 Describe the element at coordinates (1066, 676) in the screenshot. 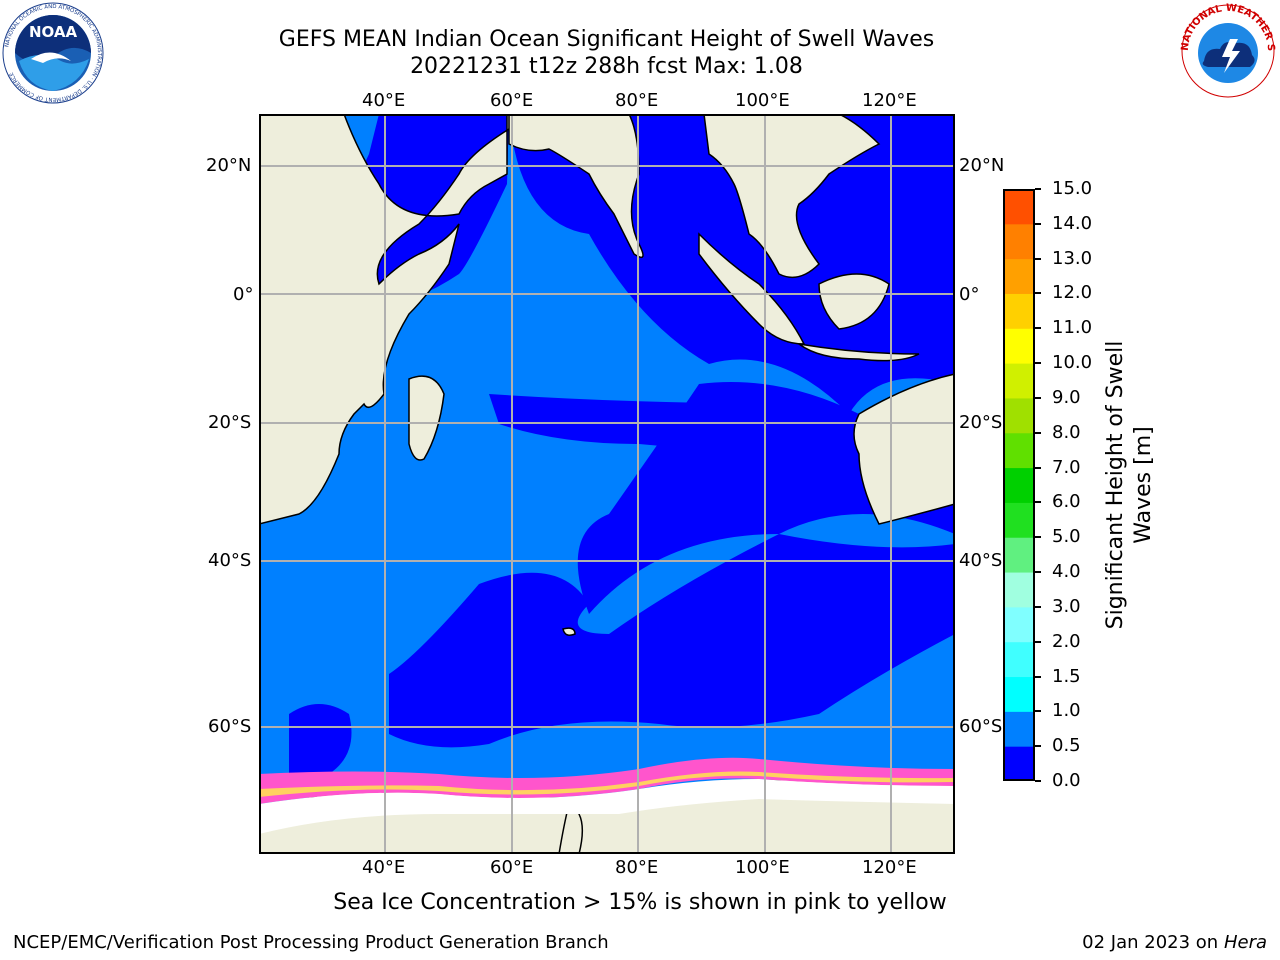

I see `colorbar-tick-label: 1.5` at that location.